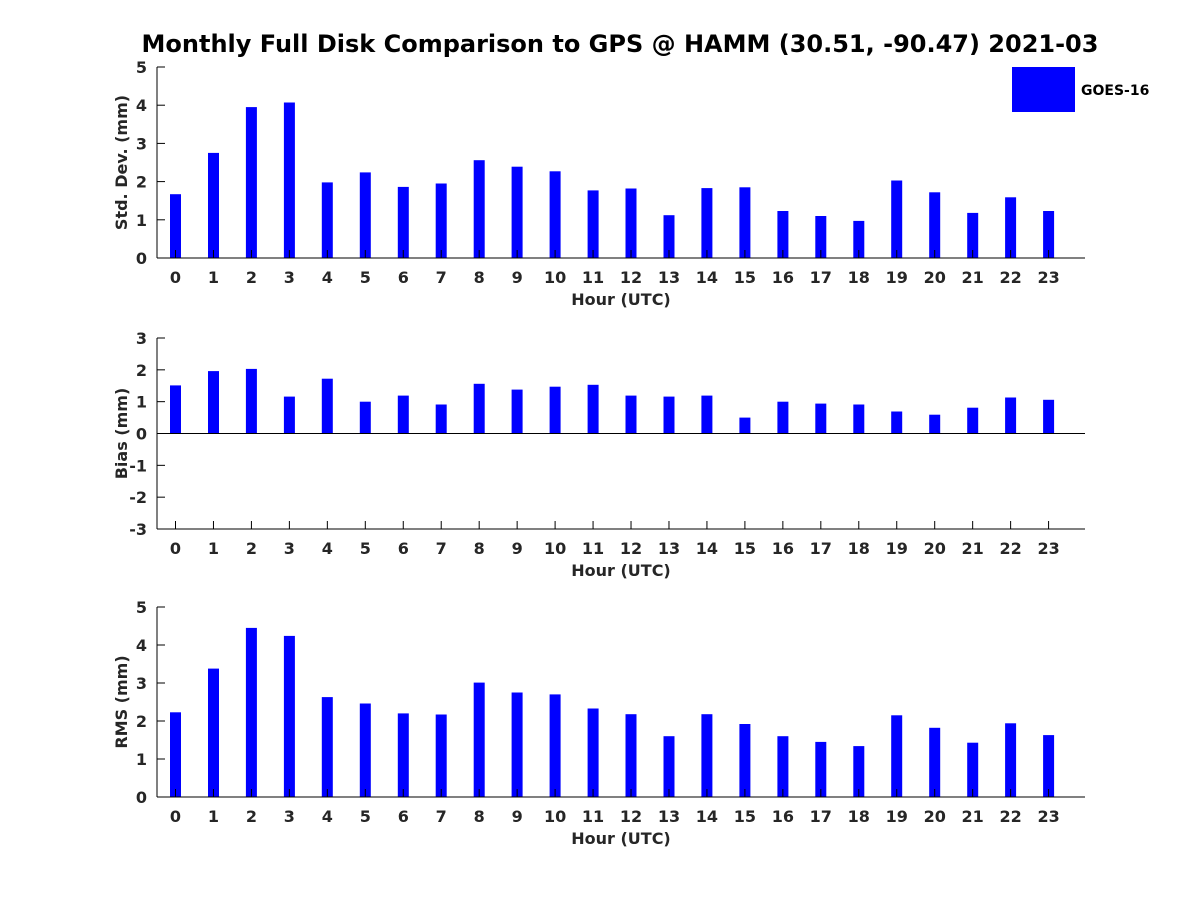 Image resolution: width=1200 pixels, height=904 pixels. What do you see at coordinates (479, 277) in the screenshot?
I see `std-dev-xtick-label: 8` at bounding box center [479, 277].